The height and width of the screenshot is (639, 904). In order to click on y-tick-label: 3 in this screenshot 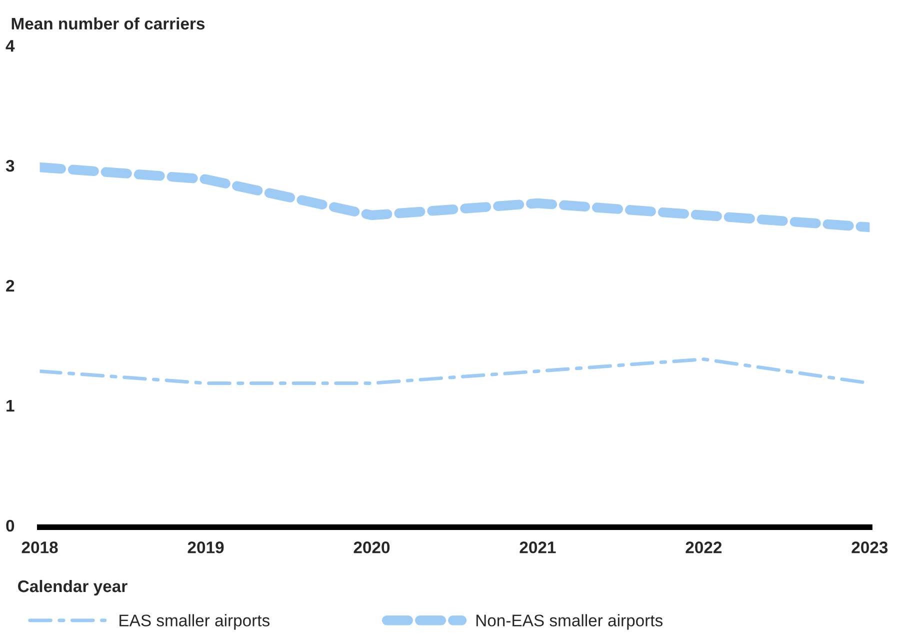, I will do `click(10, 166)`.